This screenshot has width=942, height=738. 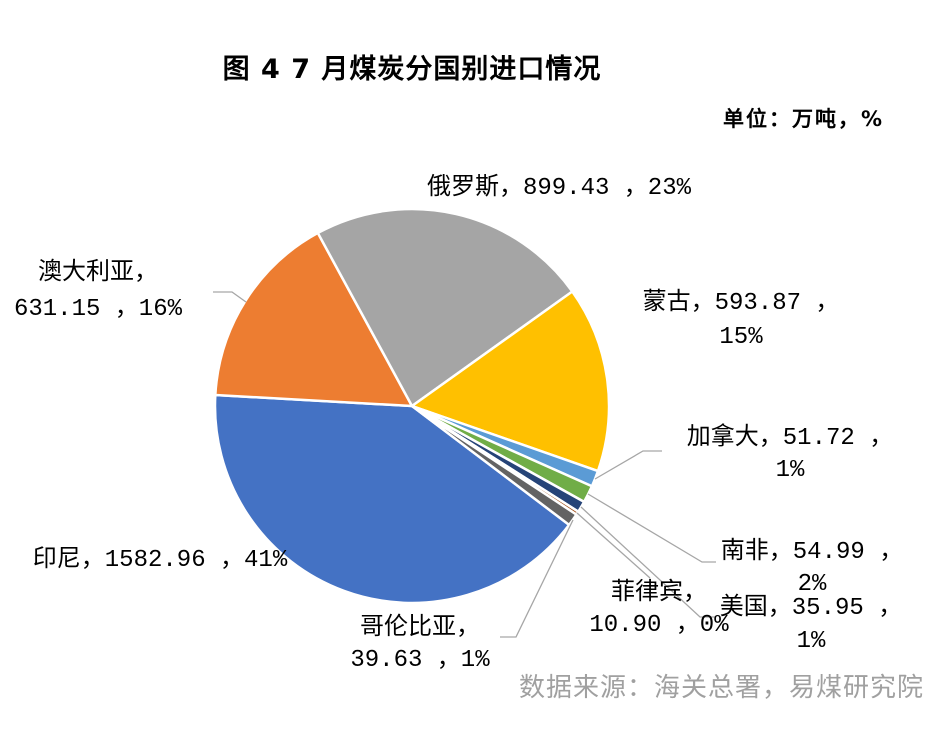 What do you see at coordinates (723, 437) in the screenshot?
I see `slice-name: 加拿大` at bounding box center [723, 437].